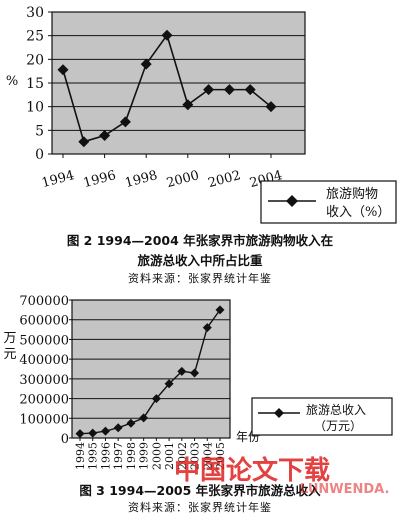 Image resolution: width=400 pixels, height=518 pixels. Describe the element at coordinates (345, 489) in the screenshot. I see `watermark-latin: LUNWENDA.` at that location.